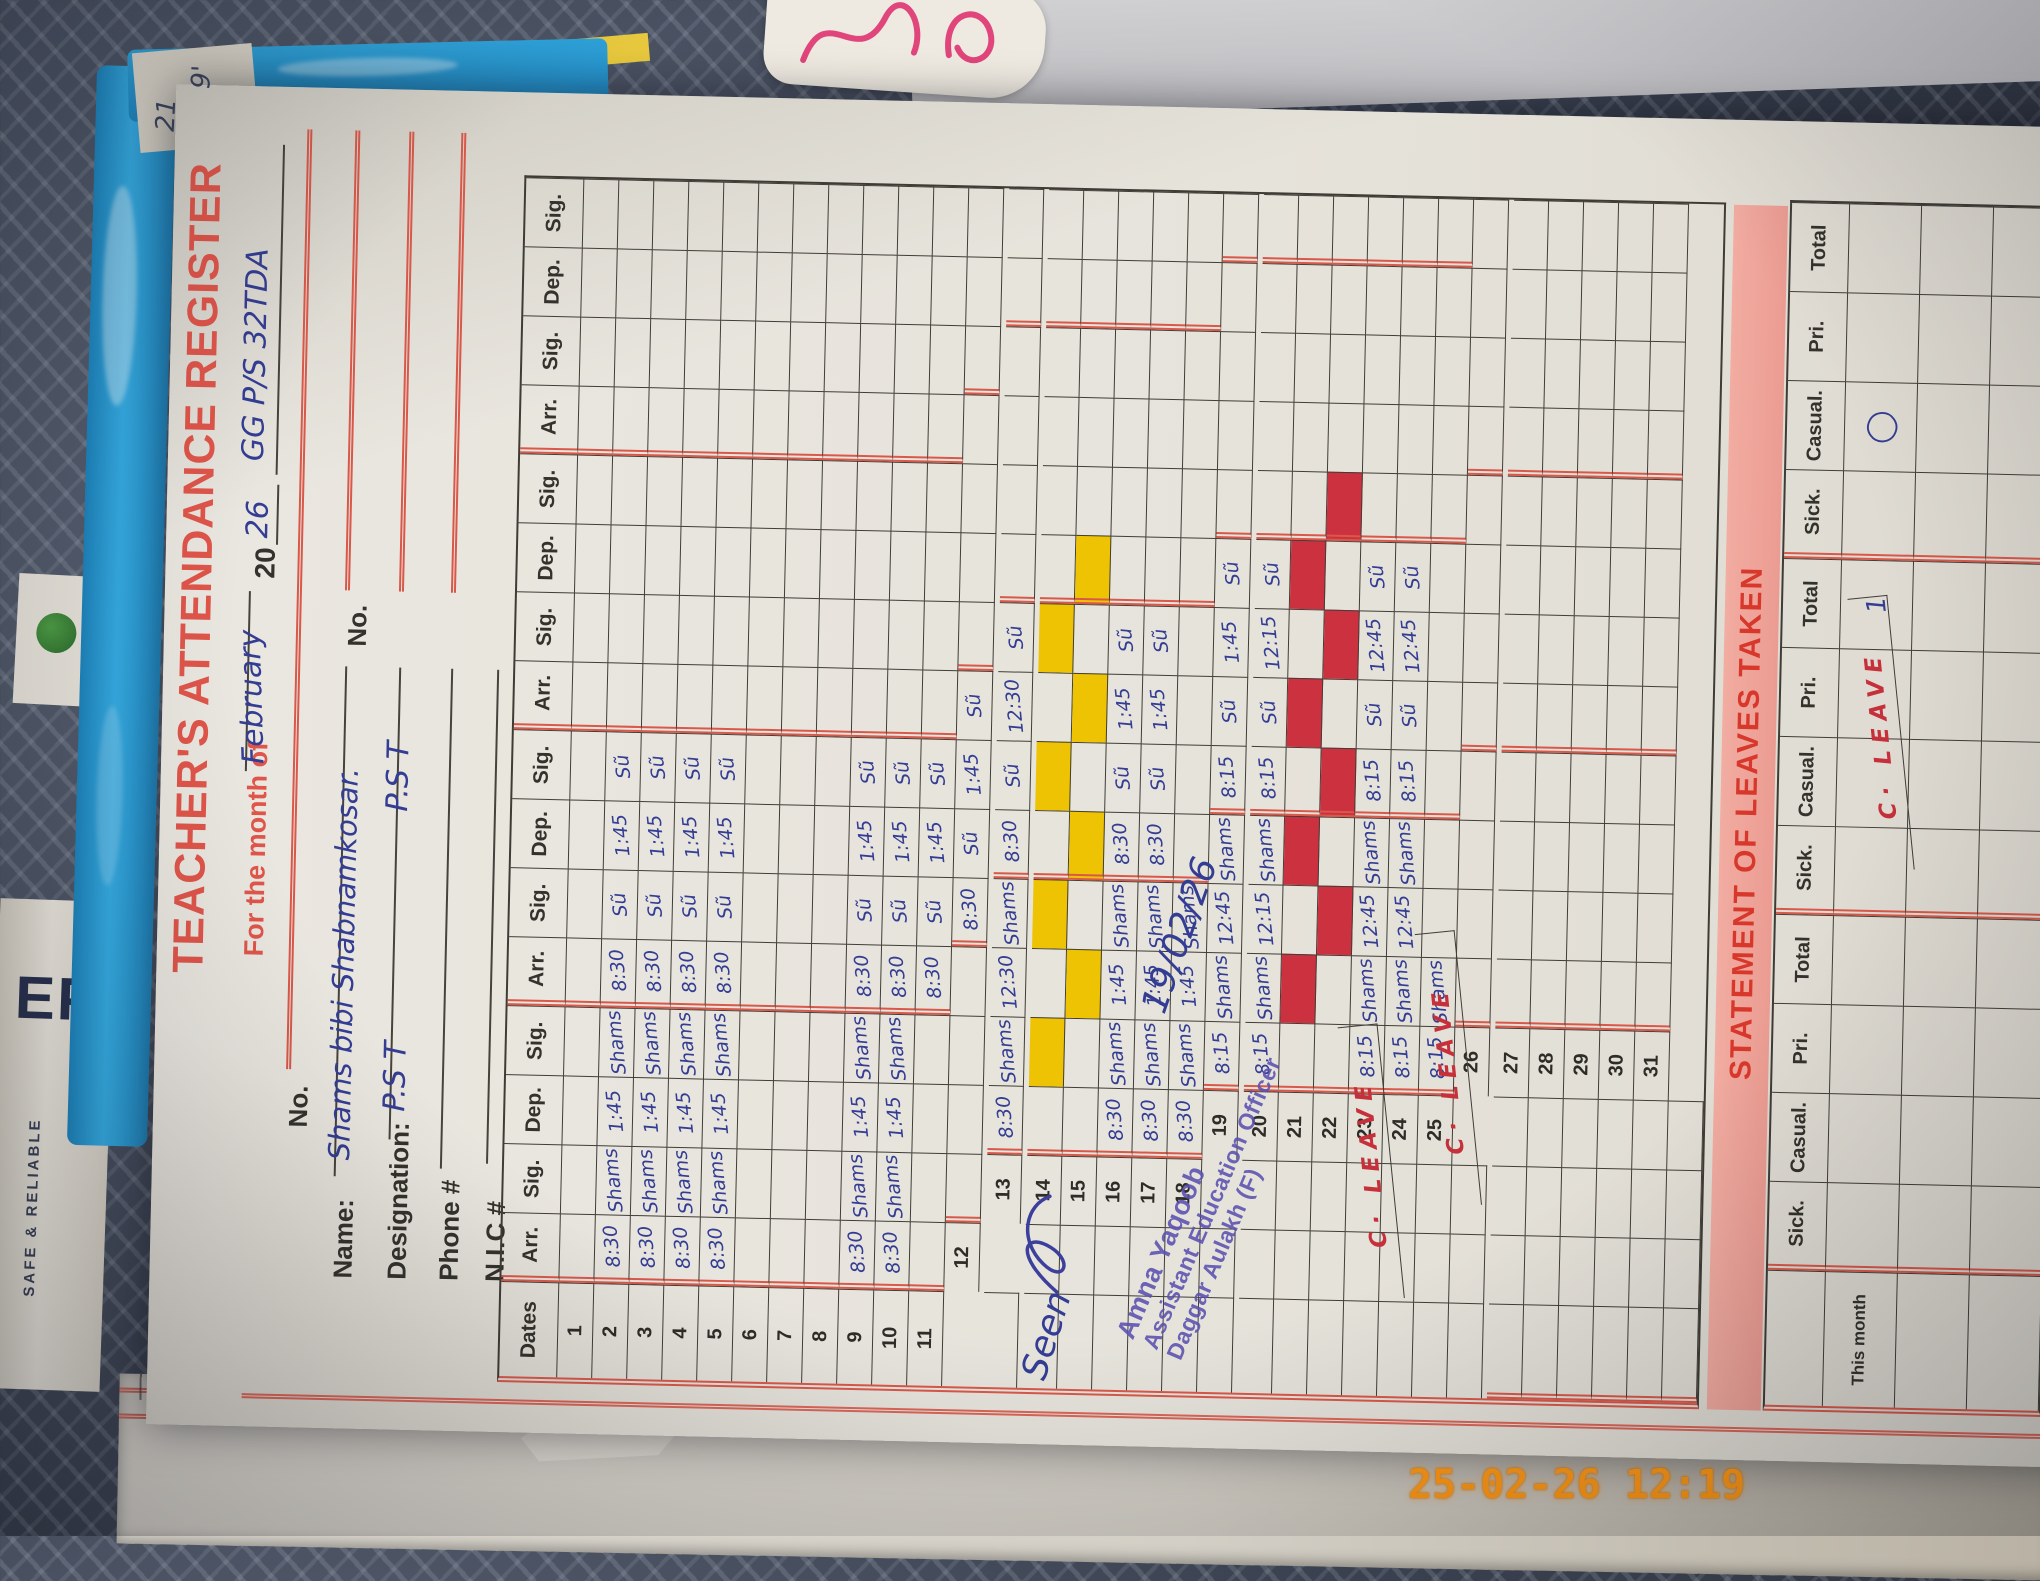  Describe the element at coordinates (1814, 514) in the screenshot. I see `statement-header-sick: Sick.` at that location.